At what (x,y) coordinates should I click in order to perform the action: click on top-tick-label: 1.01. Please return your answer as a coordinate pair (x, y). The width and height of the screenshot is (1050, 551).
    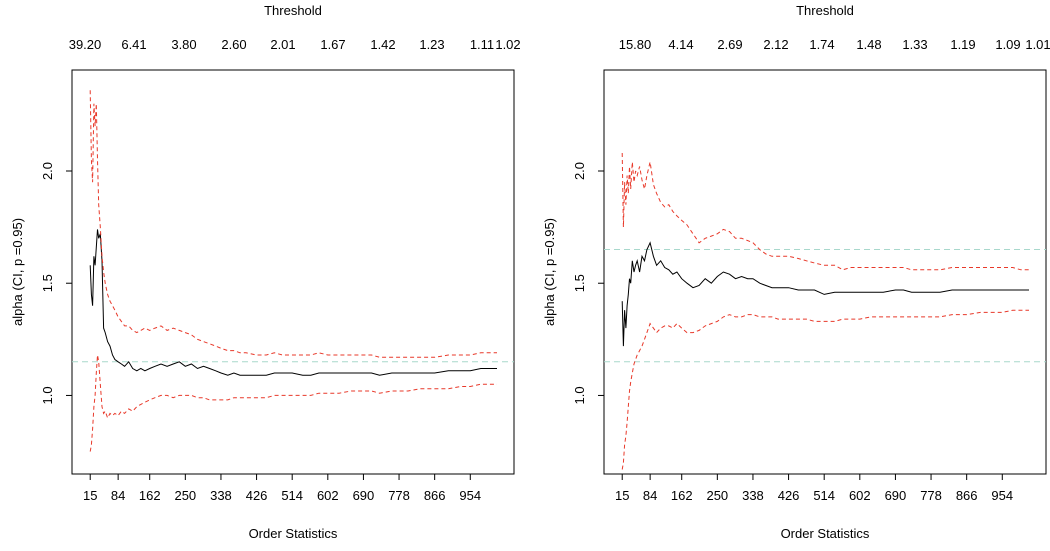
    Looking at the image, I should click on (1037, 44).